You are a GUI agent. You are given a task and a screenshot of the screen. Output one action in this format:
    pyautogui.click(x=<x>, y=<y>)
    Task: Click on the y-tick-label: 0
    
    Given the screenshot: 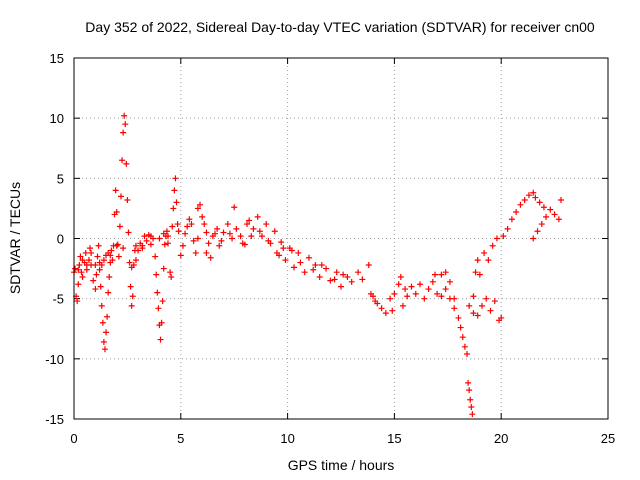 What is the action you would take?
    pyautogui.click(x=60, y=239)
    